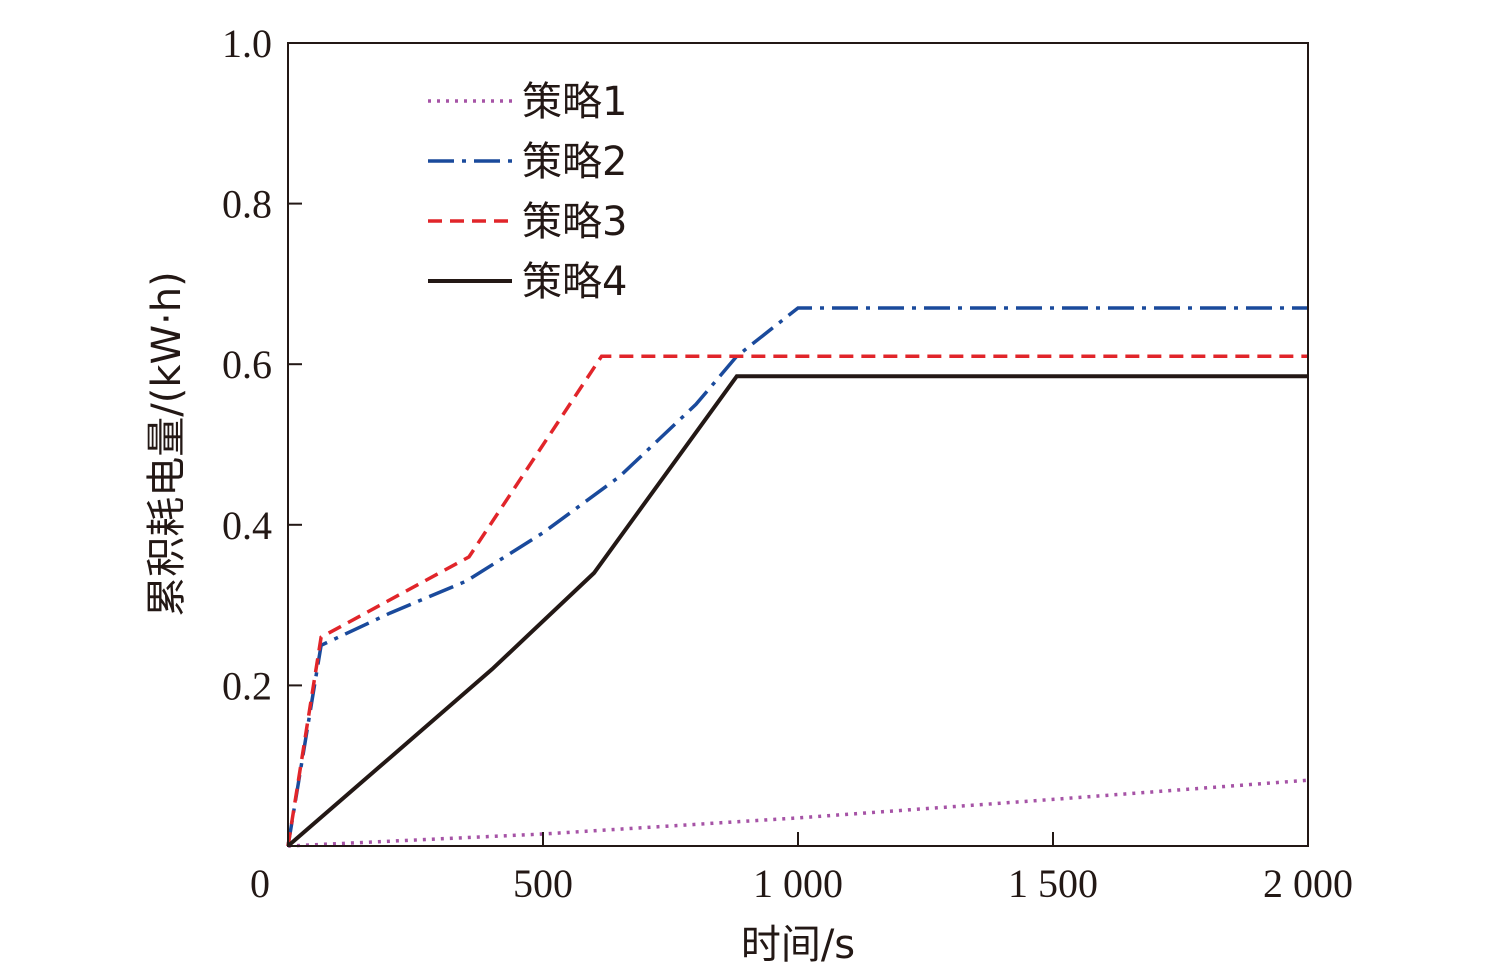 The height and width of the screenshot is (977, 1500). I want to click on y-axis-title: 累积耗电量/(kW·h), so click(167, 443).